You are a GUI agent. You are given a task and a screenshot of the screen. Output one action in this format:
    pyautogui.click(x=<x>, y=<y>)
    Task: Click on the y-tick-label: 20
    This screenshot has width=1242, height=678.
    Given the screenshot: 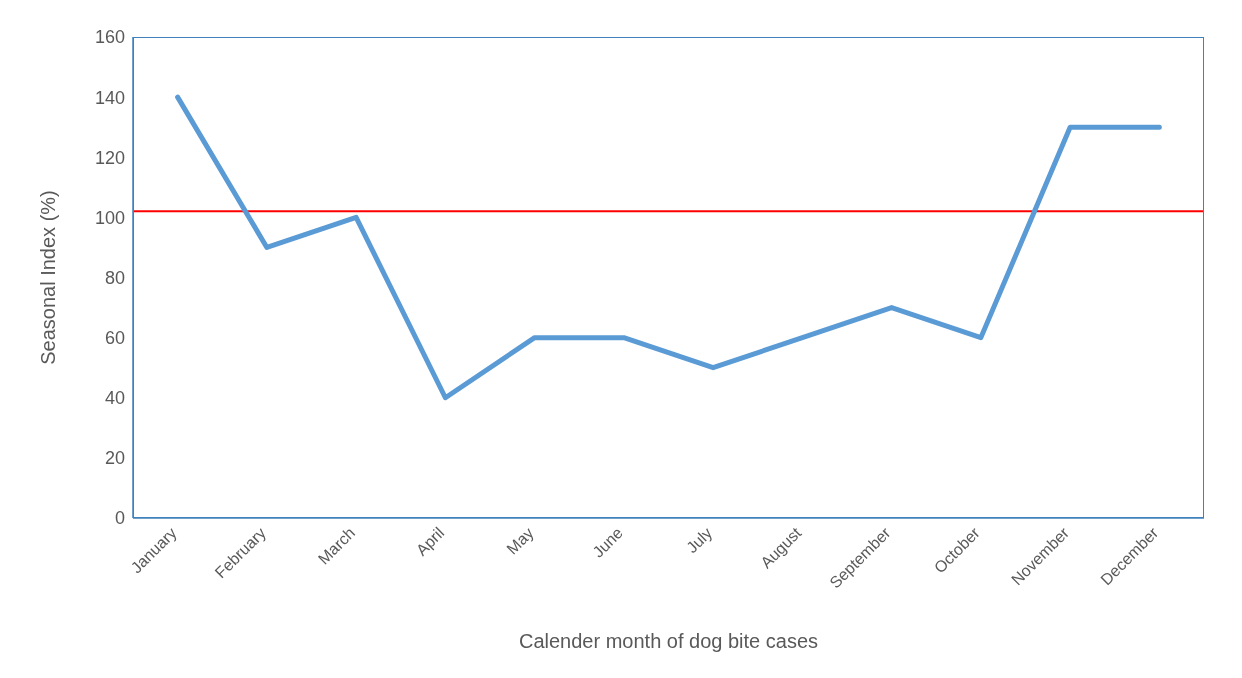 What is the action you would take?
    pyautogui.click(x=114, y=458)
    